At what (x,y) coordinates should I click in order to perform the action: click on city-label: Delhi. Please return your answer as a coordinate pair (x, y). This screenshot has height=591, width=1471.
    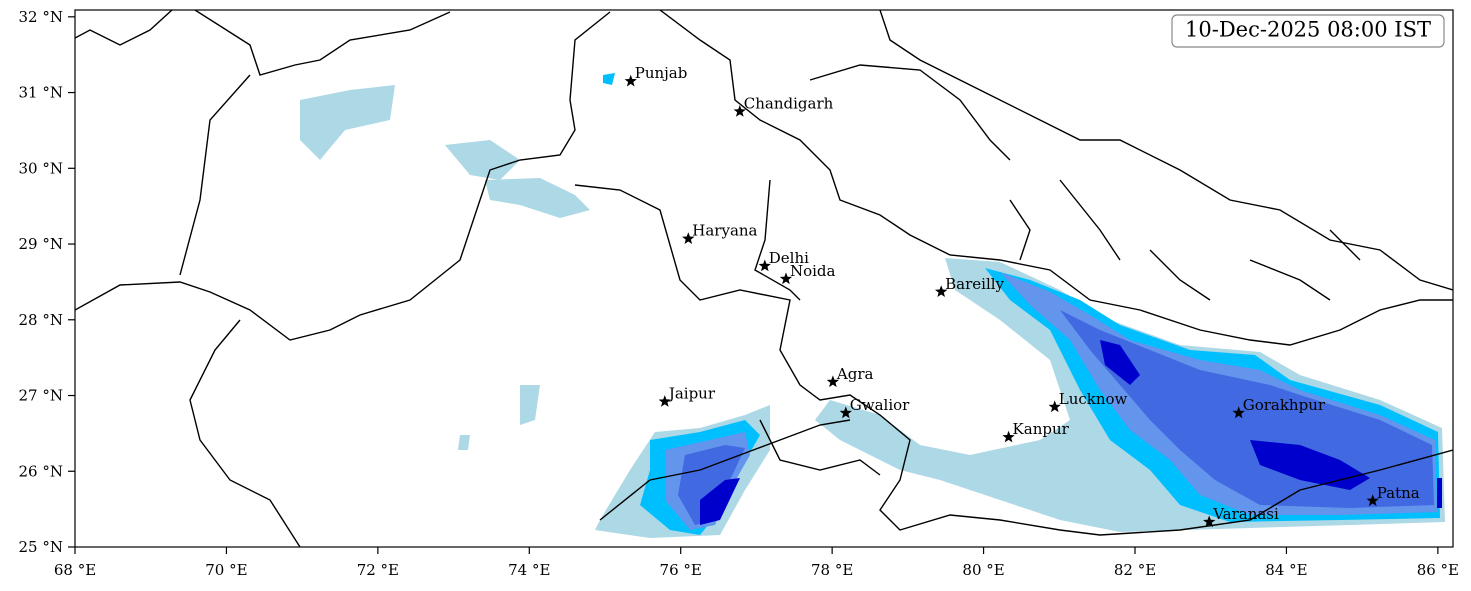
    Looking at the image, I should click on (789, 258).